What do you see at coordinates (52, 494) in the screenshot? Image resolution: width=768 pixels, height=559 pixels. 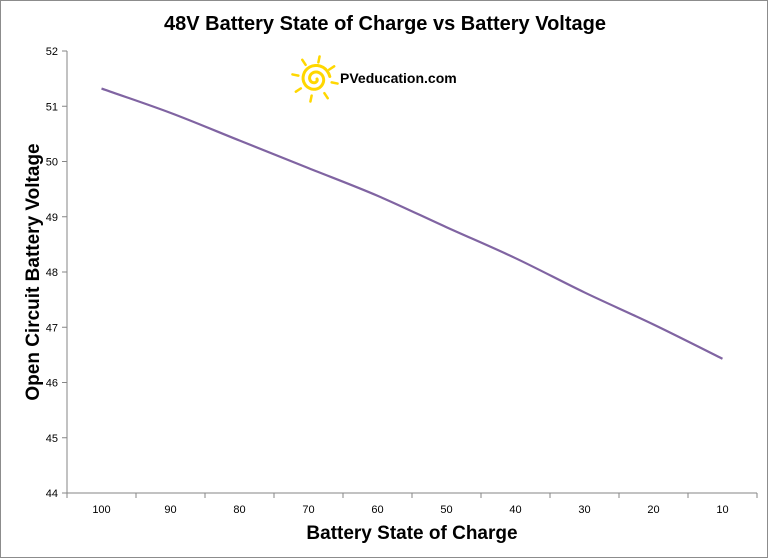 I see `y-tick-label: 44` at bounding box center [52, 494].